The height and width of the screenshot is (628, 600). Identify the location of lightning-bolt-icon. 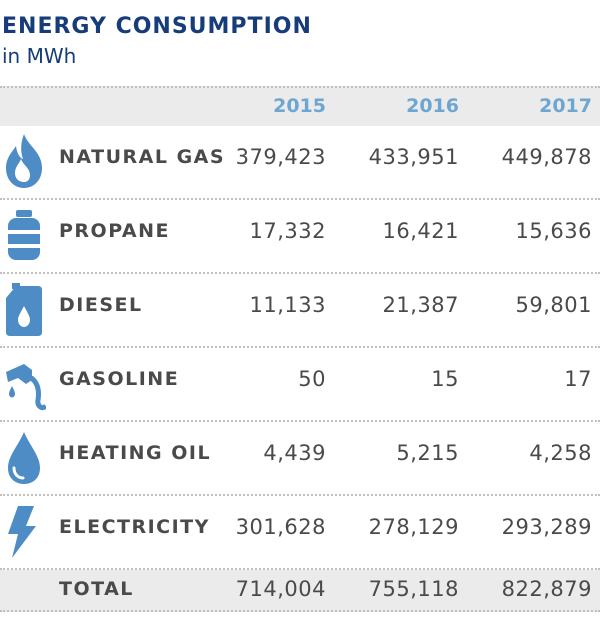
(24, 531).